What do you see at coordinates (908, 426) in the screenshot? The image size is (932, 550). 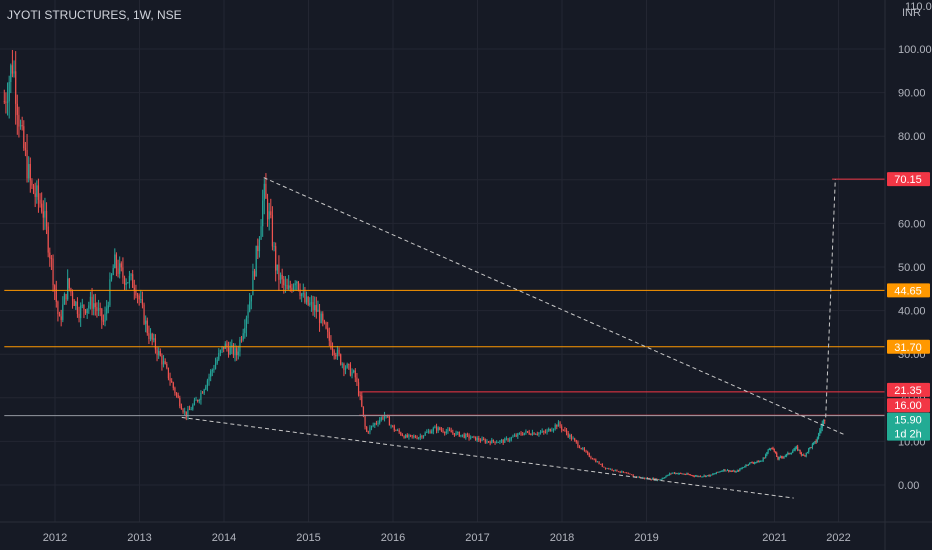 I see `price-tag-15.90` at bounding box center [908, 426].